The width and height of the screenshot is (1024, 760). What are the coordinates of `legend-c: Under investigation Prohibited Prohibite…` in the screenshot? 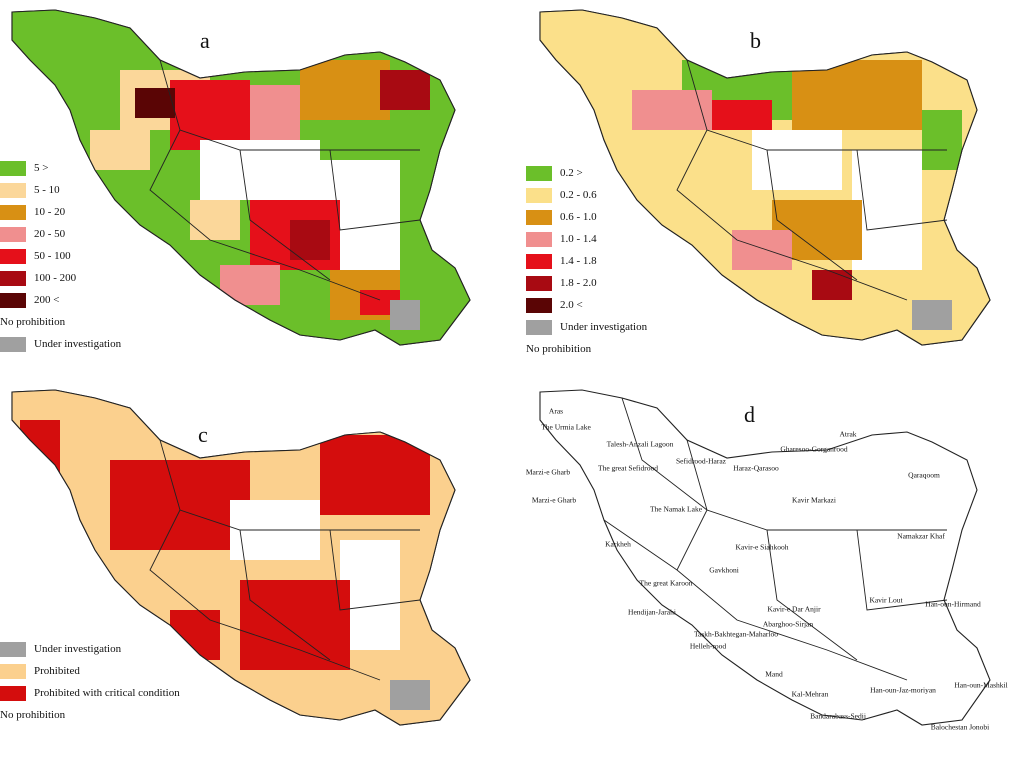 It's located at (90, 682).